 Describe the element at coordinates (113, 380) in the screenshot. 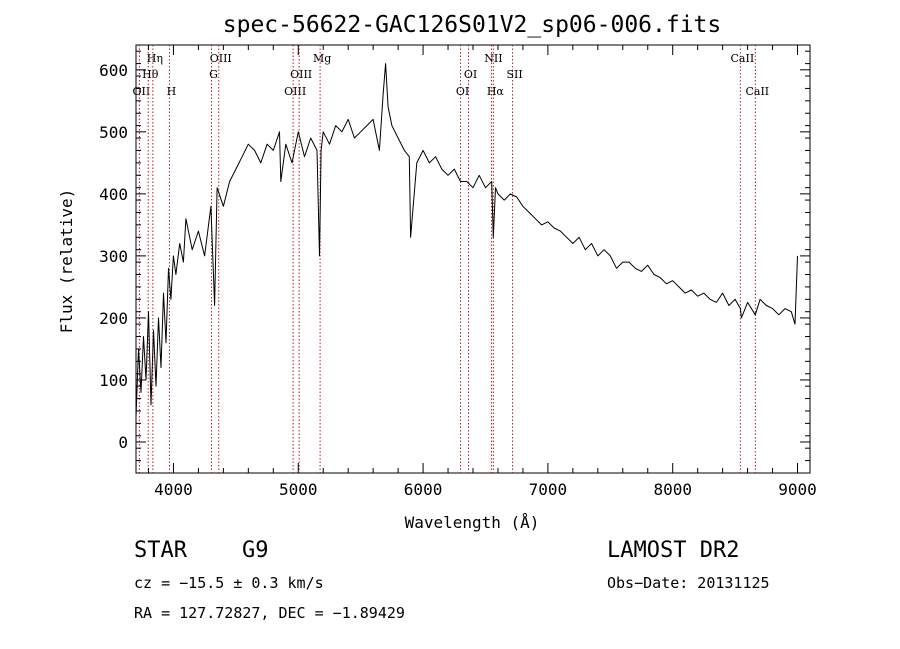

I see `y-tick-label: 100` at that location.